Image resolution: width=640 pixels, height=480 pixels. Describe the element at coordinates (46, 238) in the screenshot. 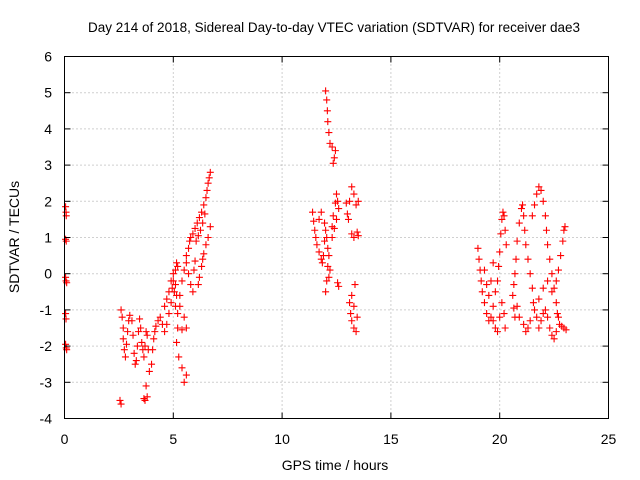

I see `y-tick-labels: -4 -3 -2 -1 0 1 2 3 4 5 6` at that location.